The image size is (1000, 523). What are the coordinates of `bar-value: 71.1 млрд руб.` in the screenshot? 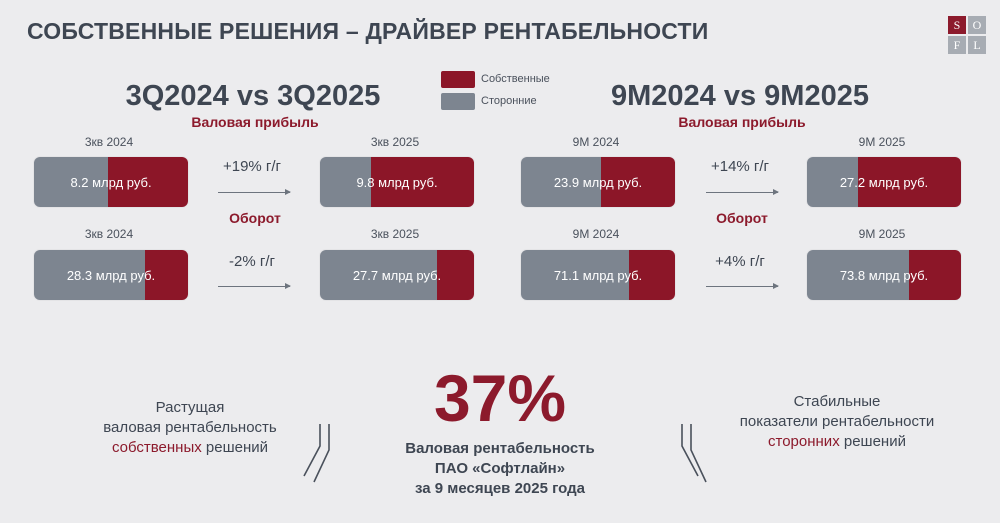 It's located at (598, 275).